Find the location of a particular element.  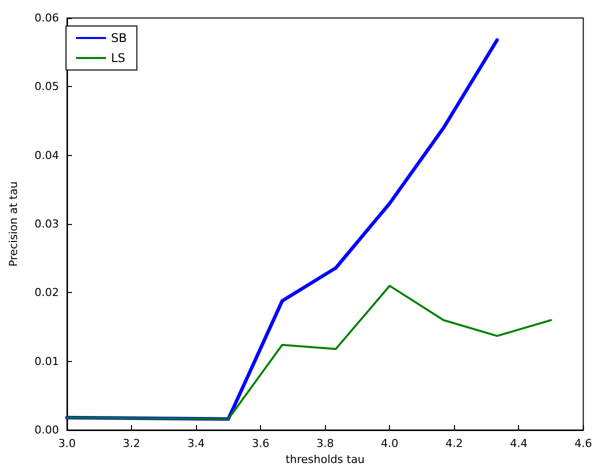

y-tick-label: 0.00 is located at coordinates (46, 430).